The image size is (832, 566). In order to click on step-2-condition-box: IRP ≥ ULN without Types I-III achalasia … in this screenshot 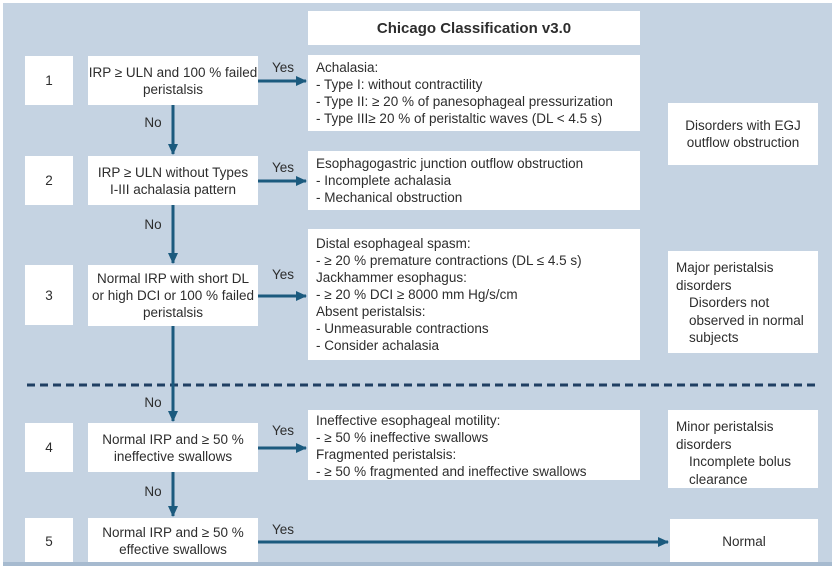, I will do `click(173, 180)`.